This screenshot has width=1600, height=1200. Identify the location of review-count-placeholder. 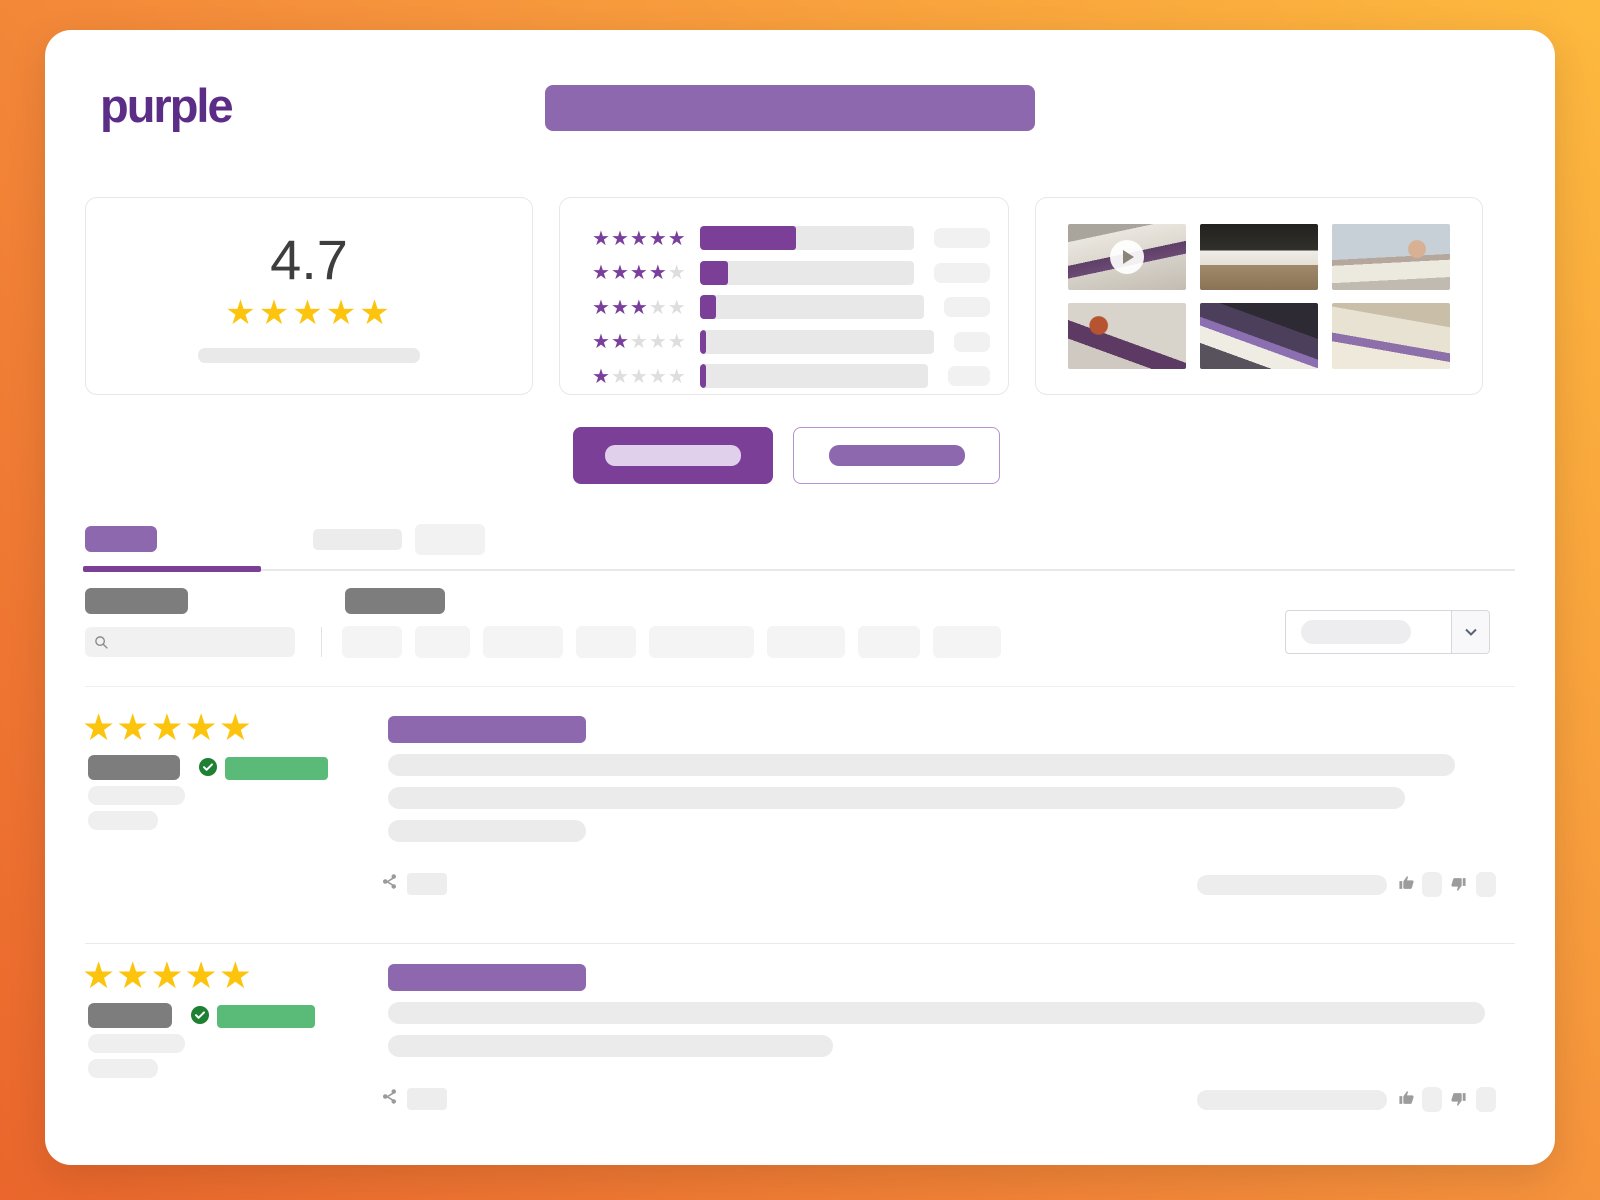
(309, 355).